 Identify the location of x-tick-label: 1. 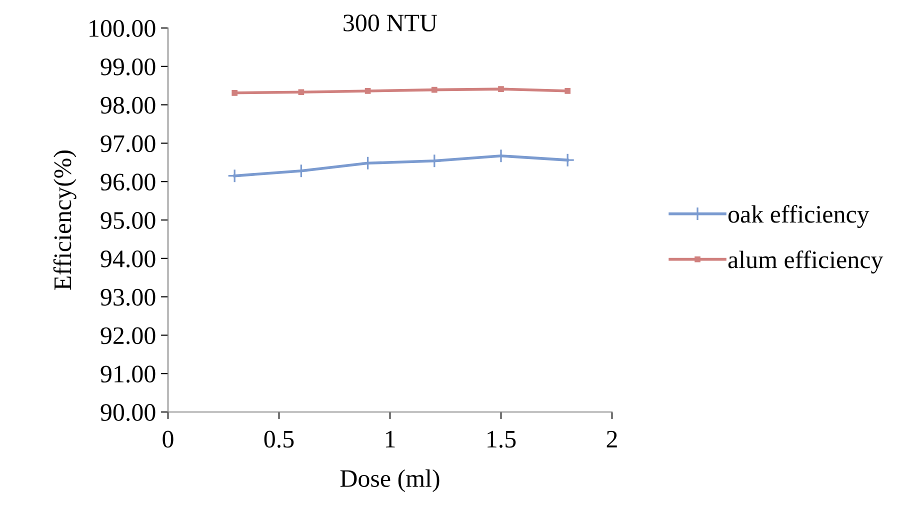
(390, 439).